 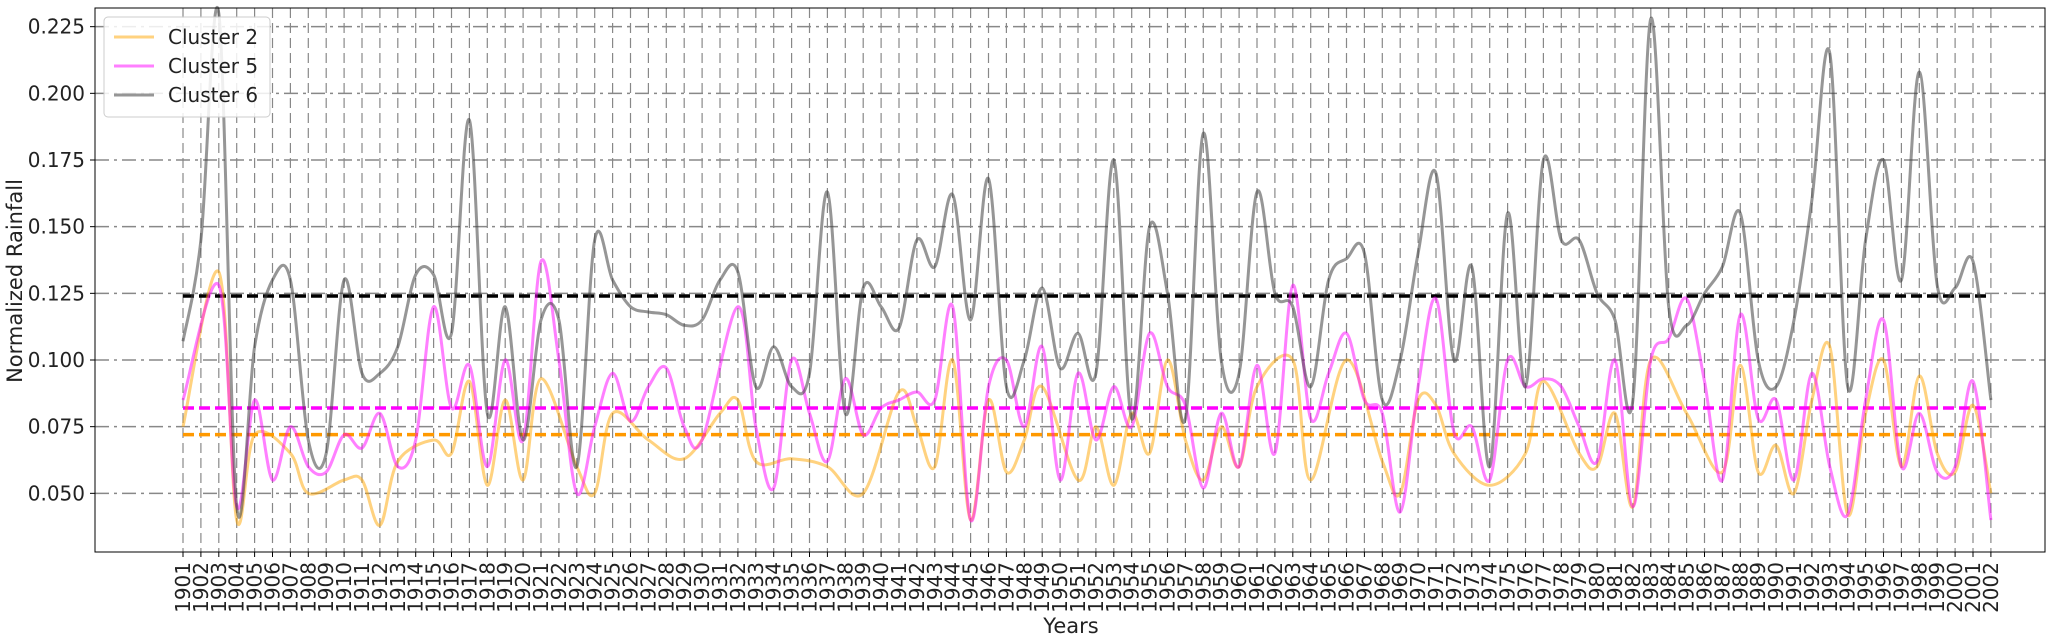 I want to click on legend-label-cluster-2: Cluster 2, so click(x=213, y=37).